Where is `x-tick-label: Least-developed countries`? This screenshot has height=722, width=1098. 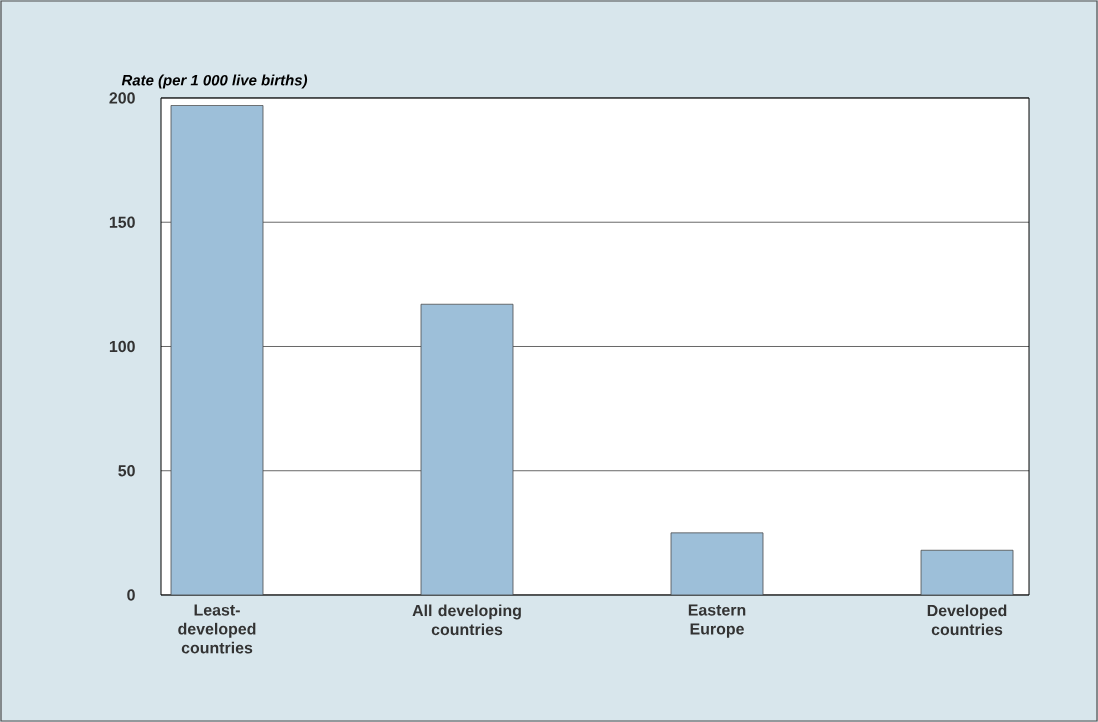
x-tick-label: Least-developed countries is located at coordinates (217, 629).